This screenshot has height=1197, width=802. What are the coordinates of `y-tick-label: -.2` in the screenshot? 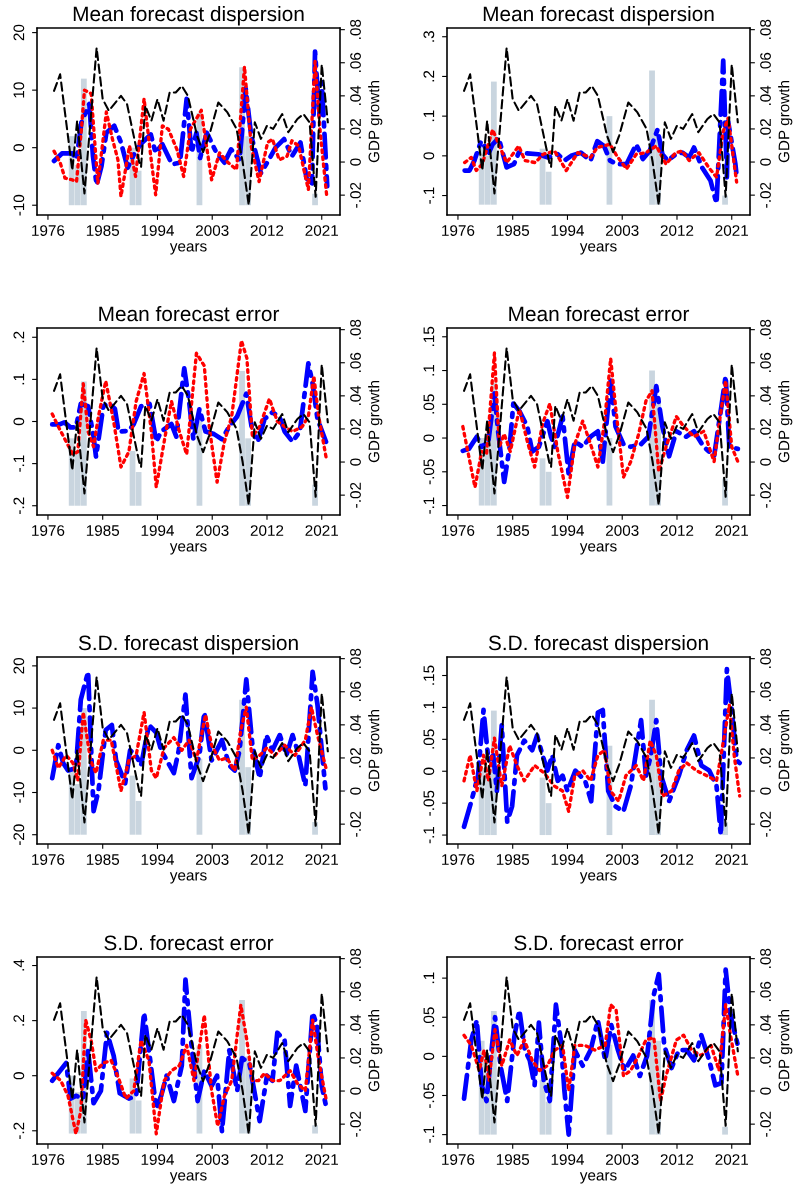 It's located at (19, 505).